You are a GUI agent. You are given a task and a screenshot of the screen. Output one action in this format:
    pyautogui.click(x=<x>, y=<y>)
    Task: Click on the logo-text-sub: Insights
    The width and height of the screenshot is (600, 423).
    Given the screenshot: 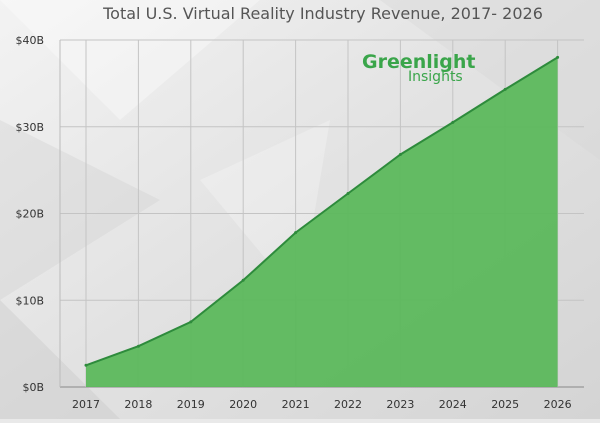 What is the action you would take?
    pyautogui.click(x=435, y=77)
    